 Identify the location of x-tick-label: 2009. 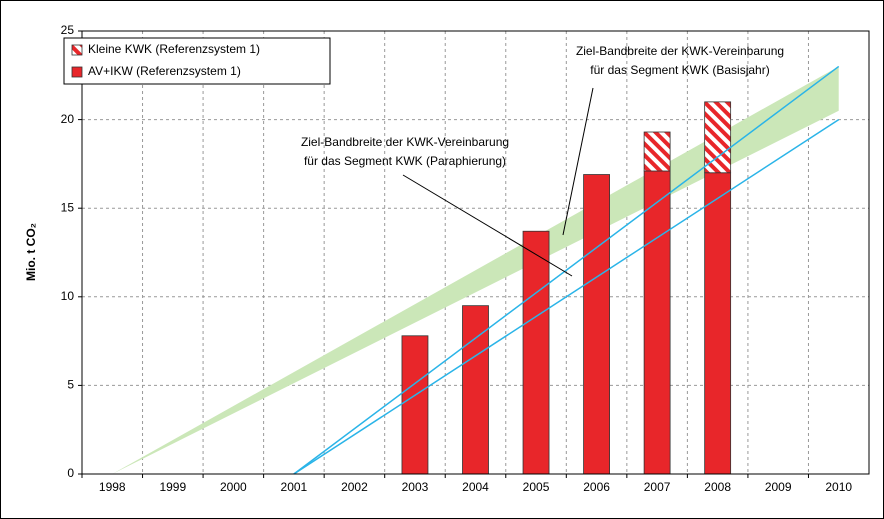
(778, 487).